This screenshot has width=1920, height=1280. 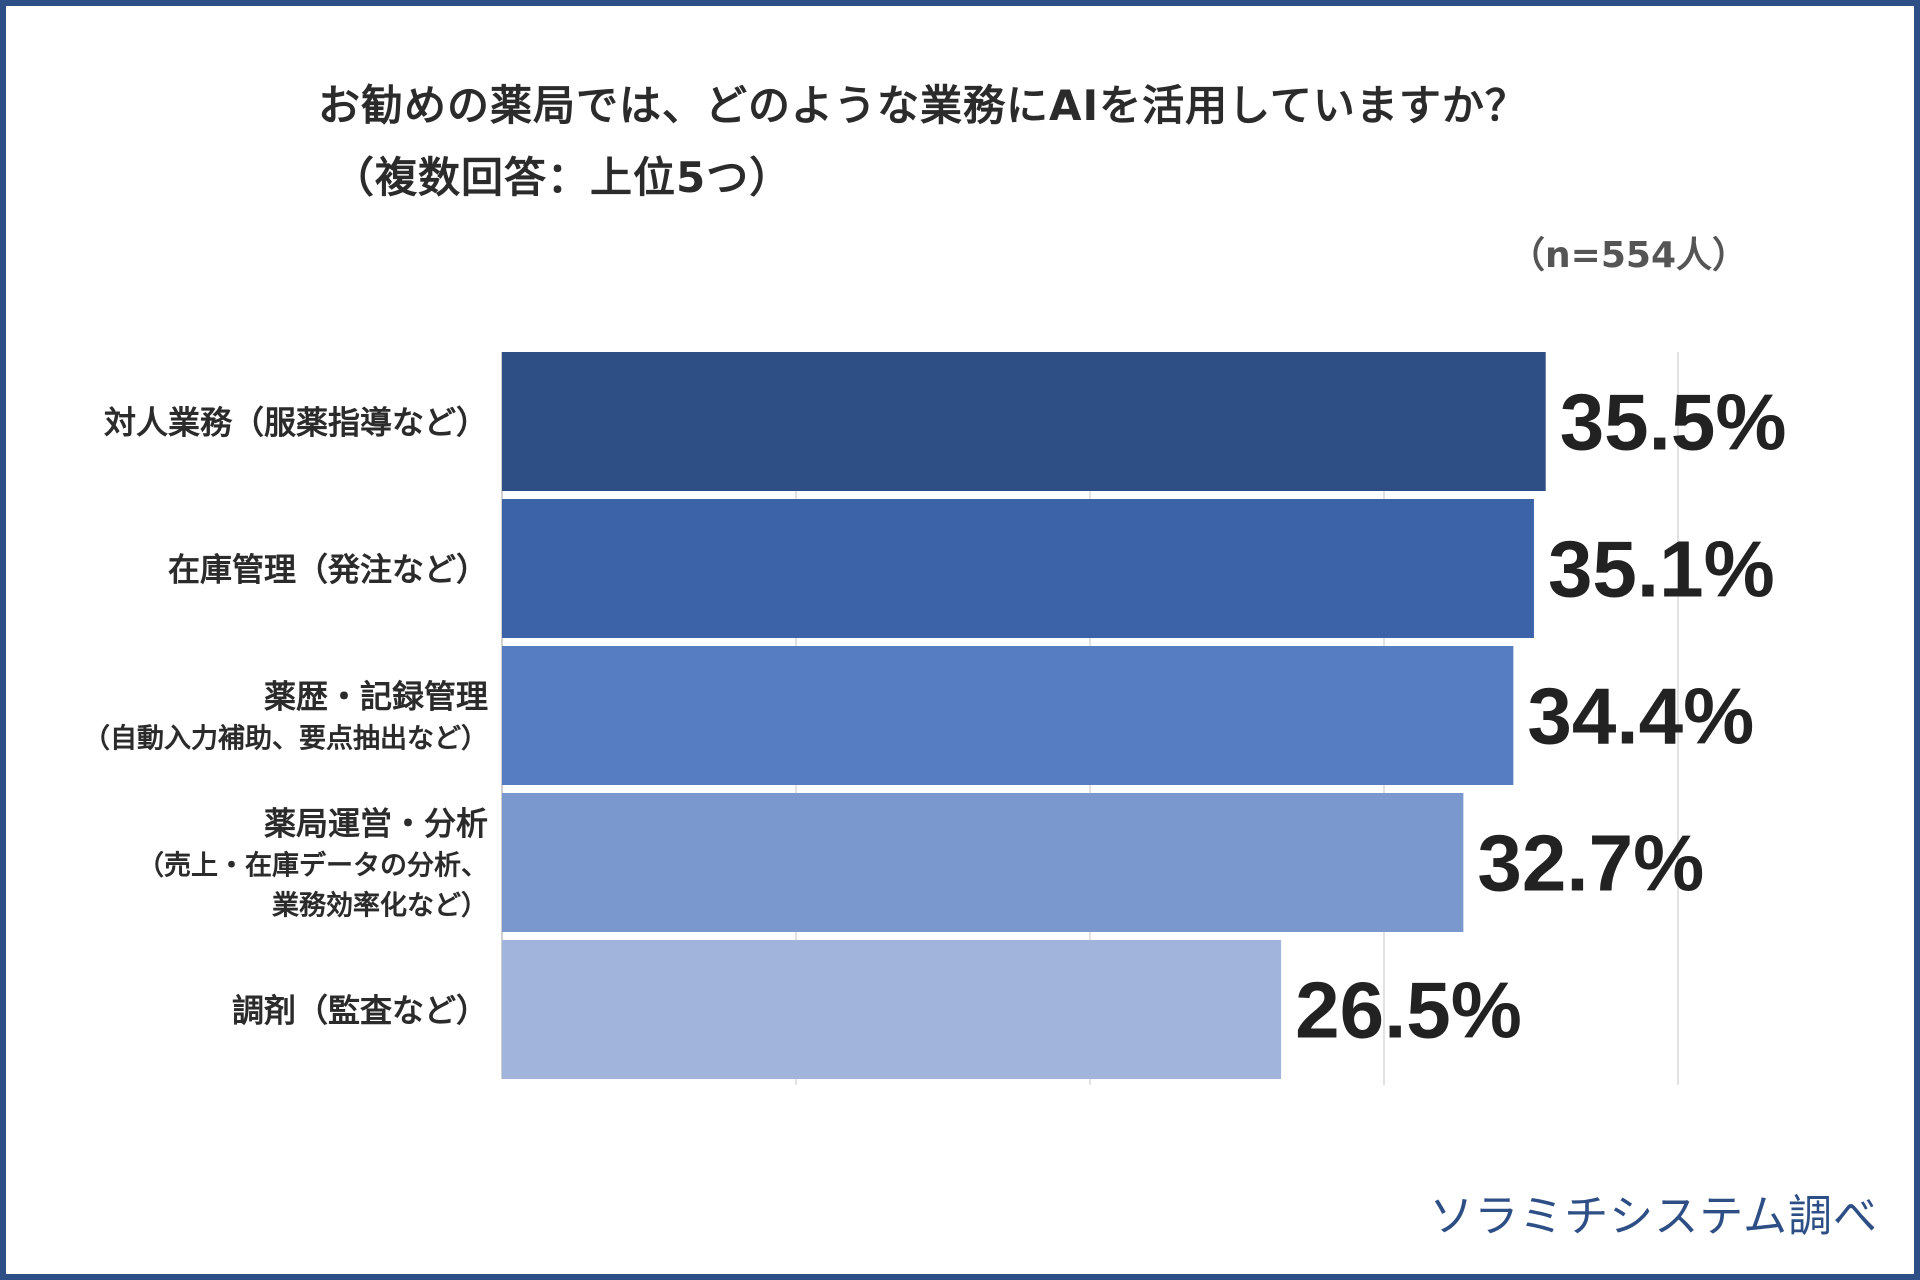 What do you see at coordinates (328, 570) in the screenshot?
I see `category-label-2-line-1: 在庫管理（発注など）` at bounding box center [328, 570].